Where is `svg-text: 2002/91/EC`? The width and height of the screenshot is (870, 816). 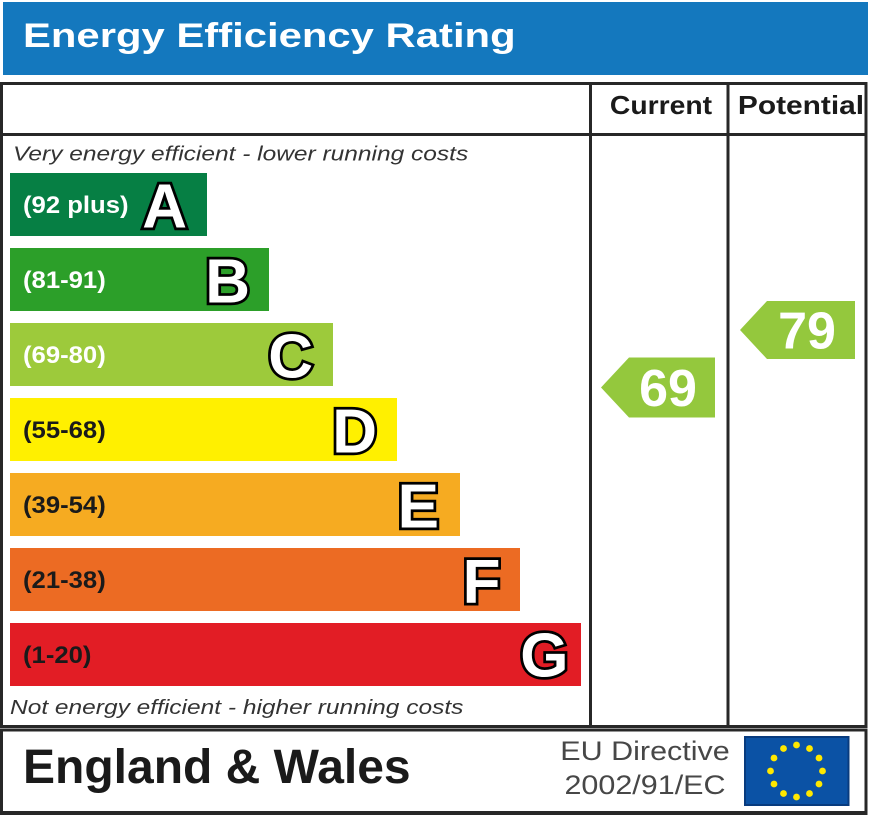 svg-text: 2002/91/EC is located at coordinates (644, 786).